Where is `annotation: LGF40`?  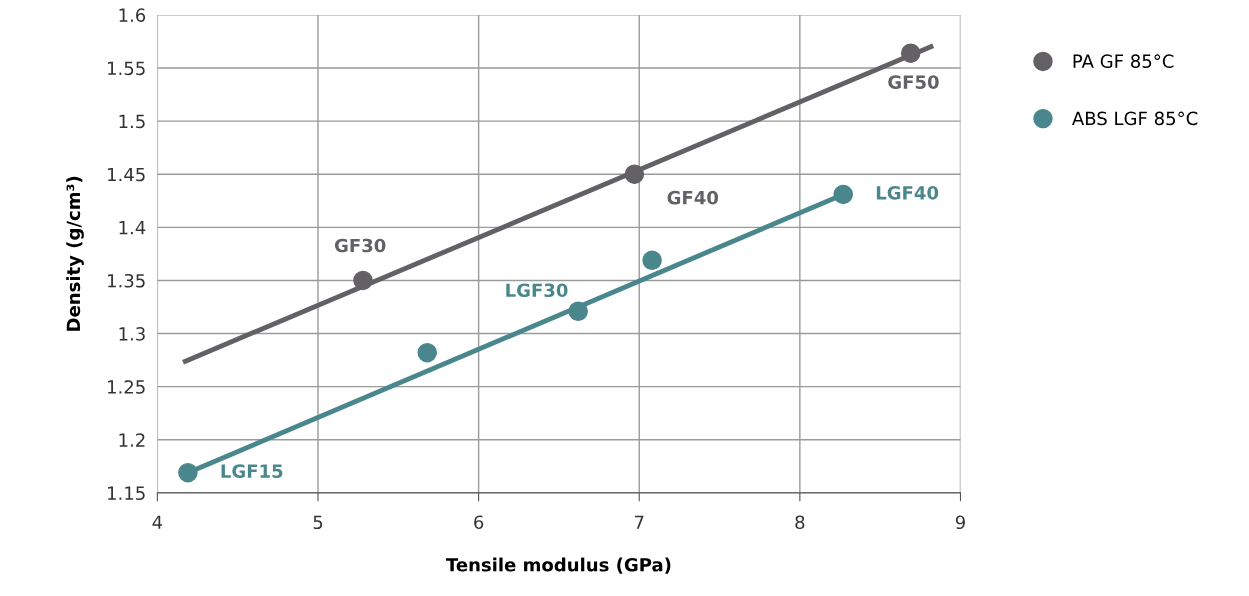 annotation: LGF40 is located at coordinates (907, 192).